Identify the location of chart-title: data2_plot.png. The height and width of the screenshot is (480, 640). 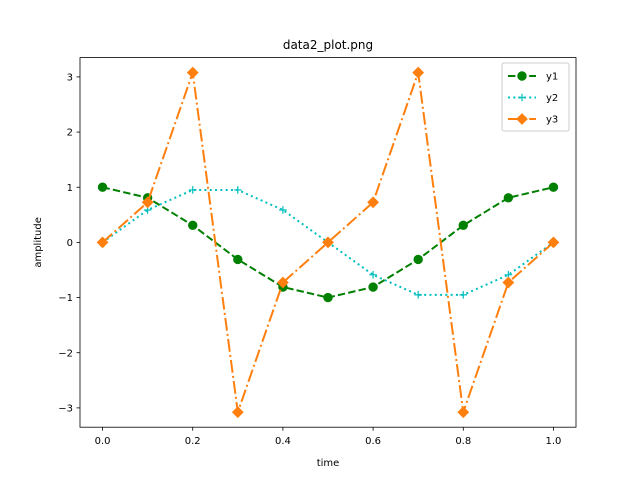
(328, 45).